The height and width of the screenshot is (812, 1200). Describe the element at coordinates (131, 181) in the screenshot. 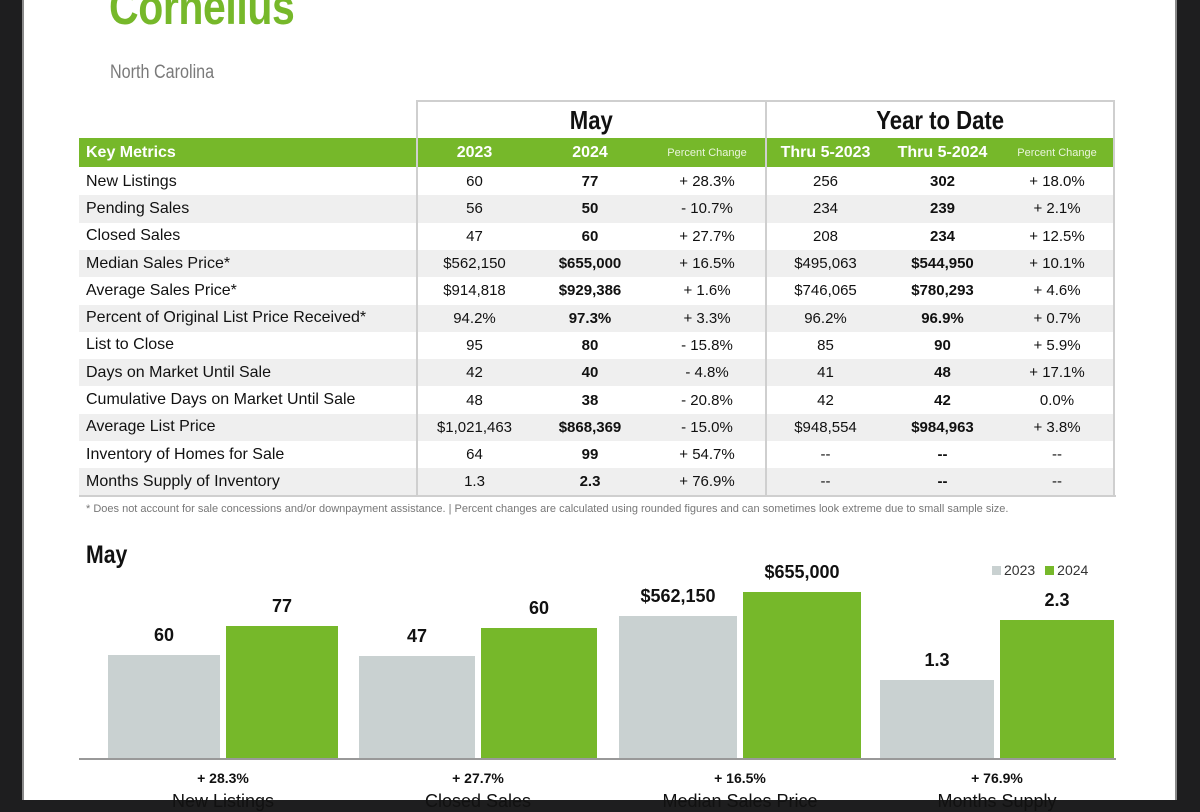

I see `metric-label: New Listings` at that location.